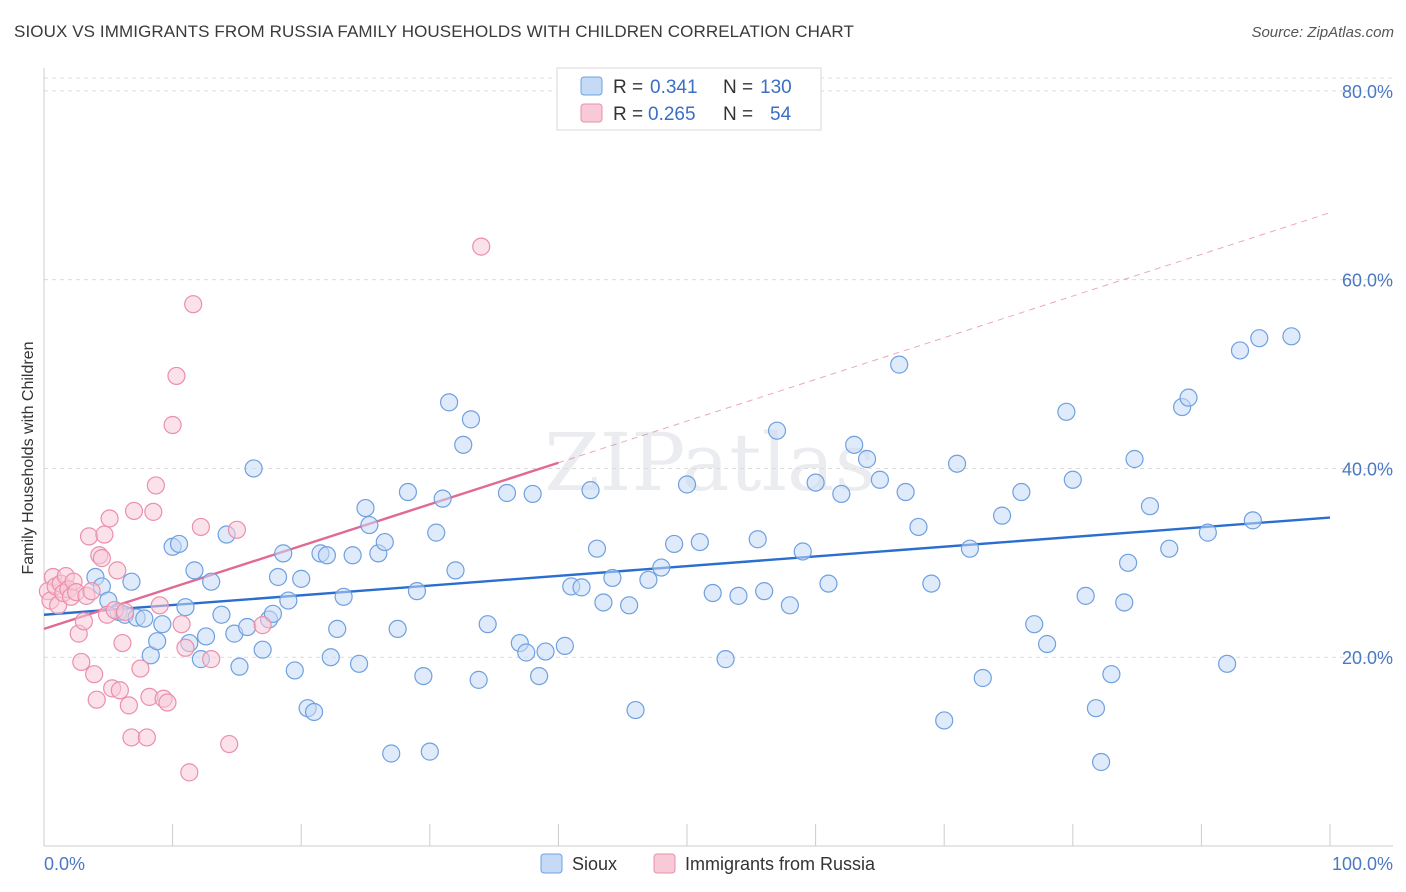 The width and height of the screenshot is (1406, 892). I want to click on y-tick-label: 40.0%, so click(1367, 469).